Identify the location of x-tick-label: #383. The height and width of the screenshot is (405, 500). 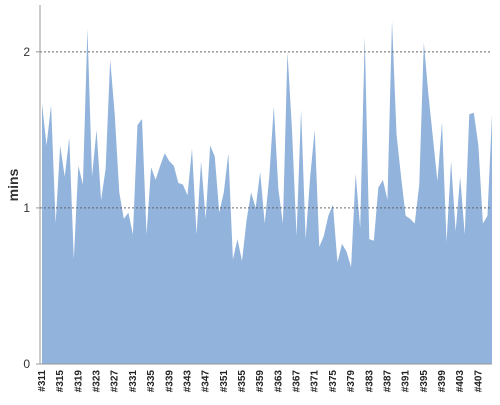
(369, 381).